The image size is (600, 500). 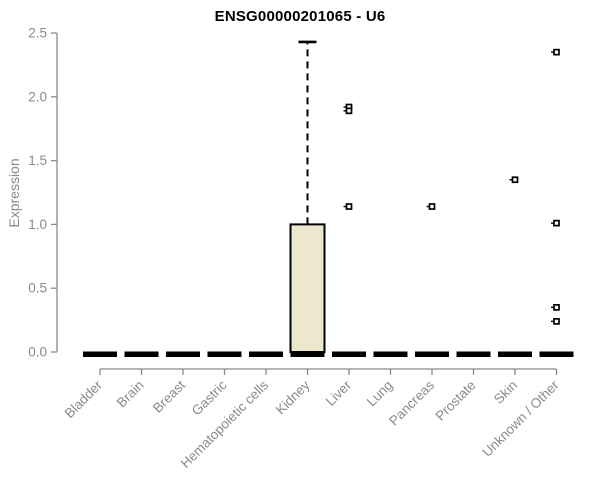 What do you see at coordinates (100, 354) in the screenshot?
I see `median-bladder` at bounding box center [100, 354].